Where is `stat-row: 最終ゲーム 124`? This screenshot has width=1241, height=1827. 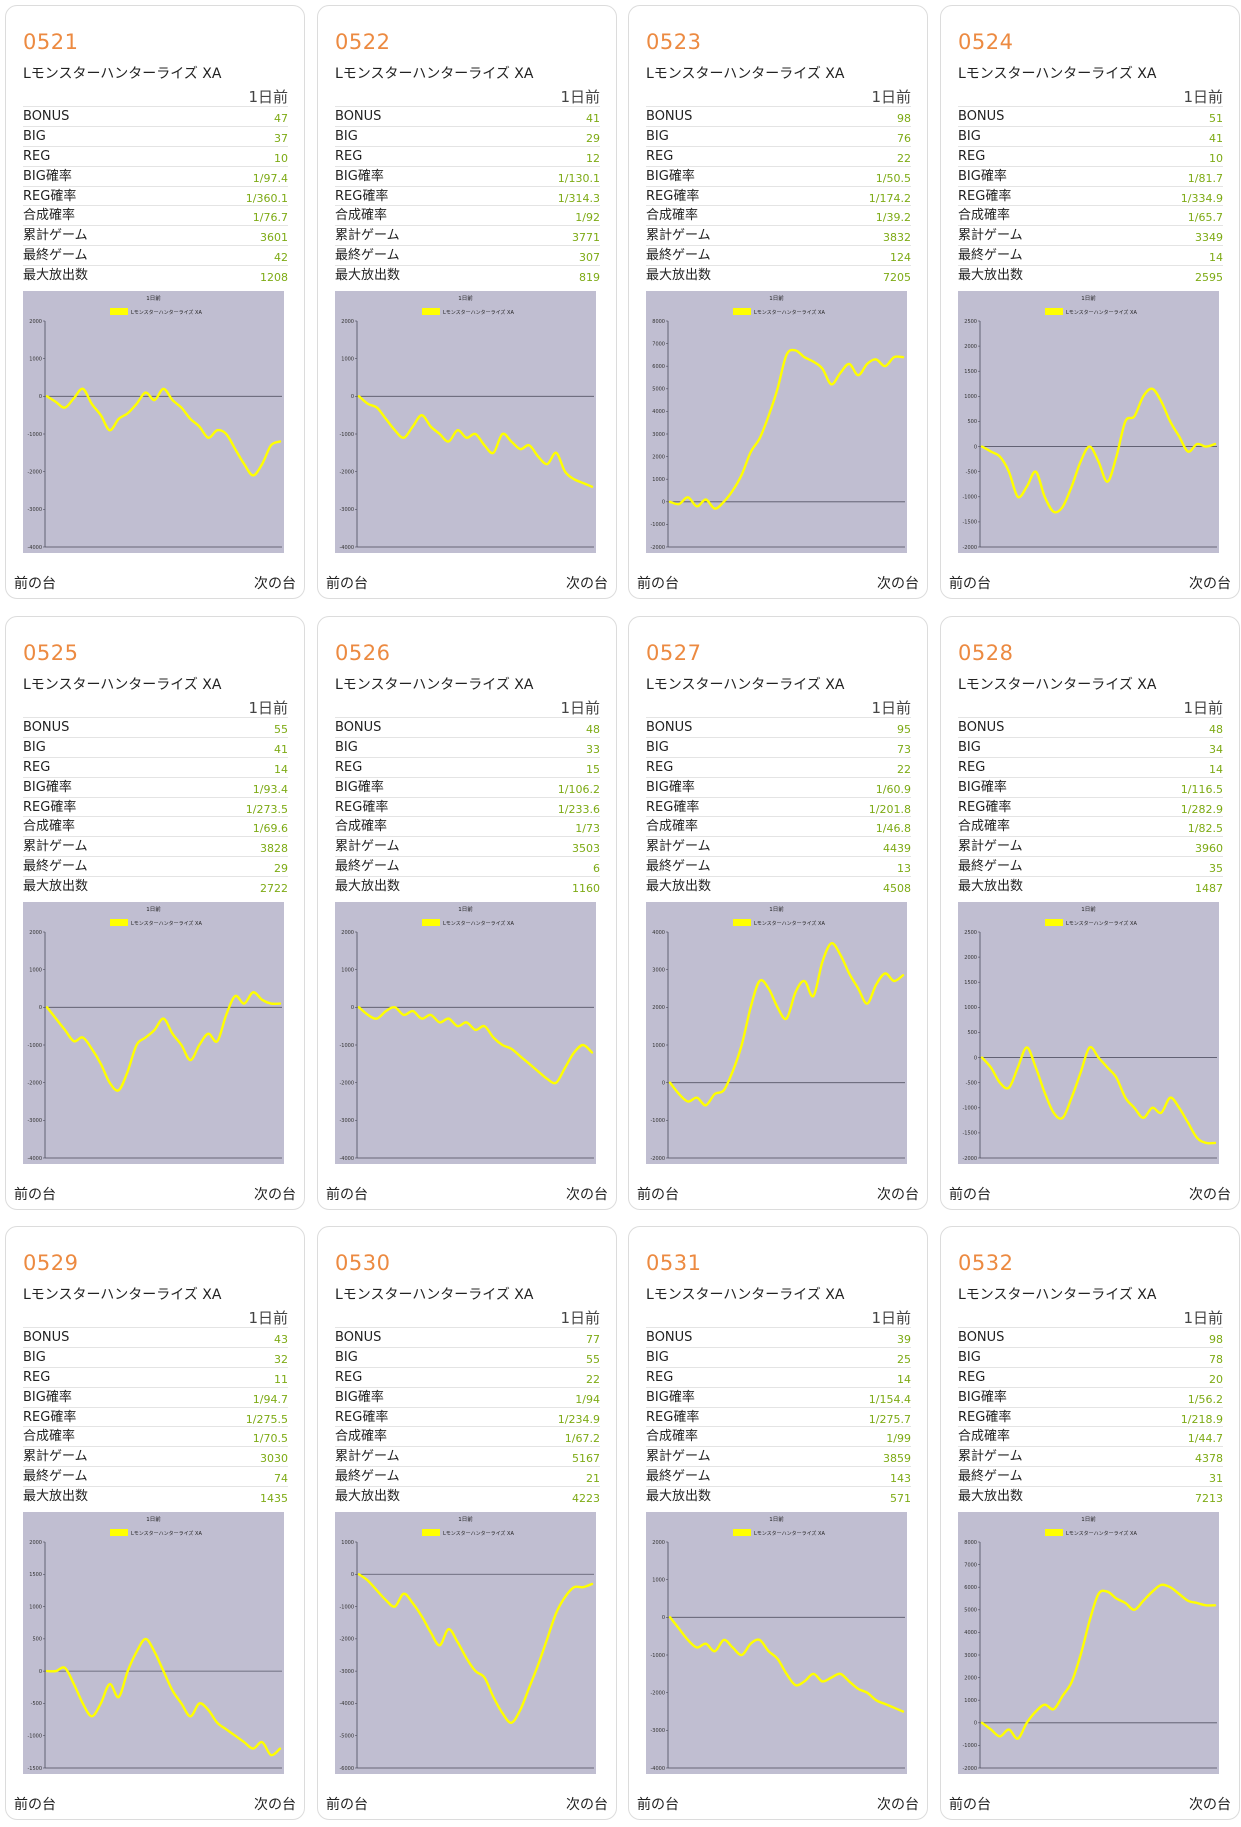
stat-row: 最終ゲーム 124 is located at coordinates (778, 255).